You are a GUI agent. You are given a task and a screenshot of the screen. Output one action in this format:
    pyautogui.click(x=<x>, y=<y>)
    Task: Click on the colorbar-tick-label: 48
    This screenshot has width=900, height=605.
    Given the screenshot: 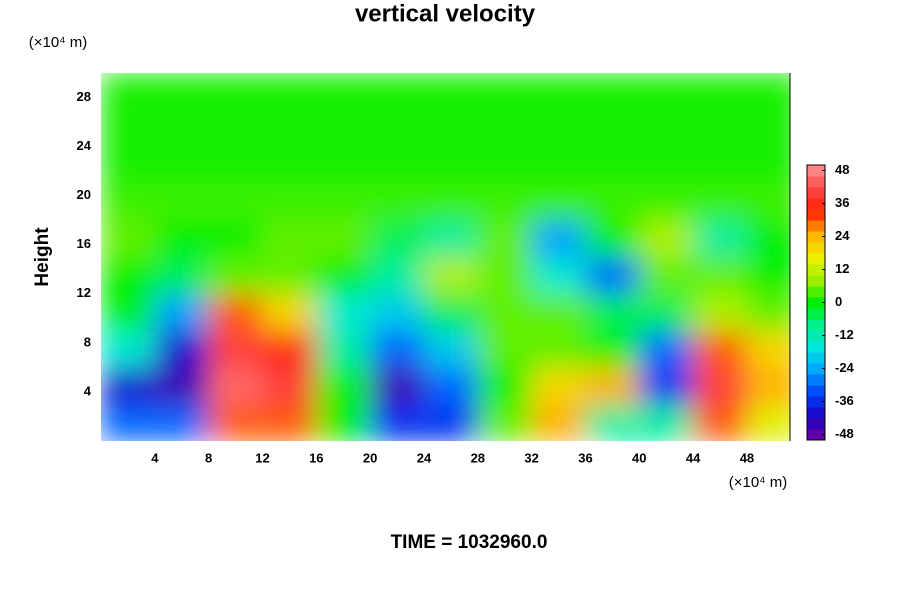 What is the action you would take?
    pyautogui.click(x=842, y=169)
    